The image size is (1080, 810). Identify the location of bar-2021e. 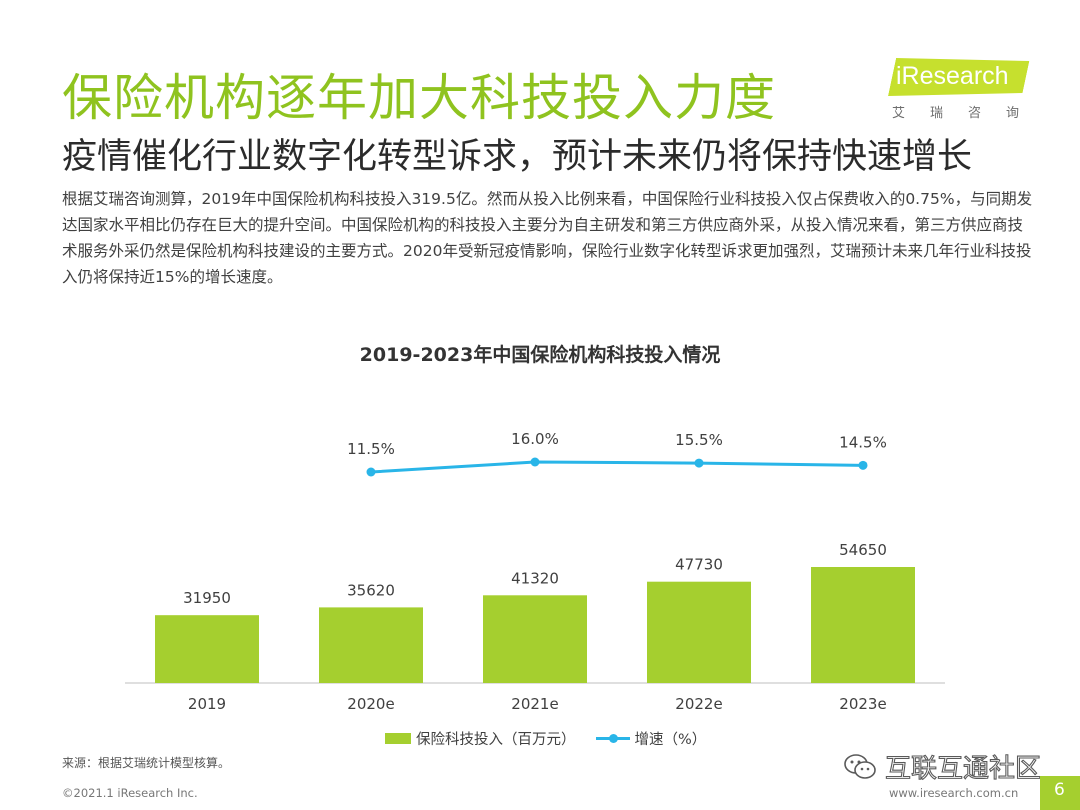
(535, 639).